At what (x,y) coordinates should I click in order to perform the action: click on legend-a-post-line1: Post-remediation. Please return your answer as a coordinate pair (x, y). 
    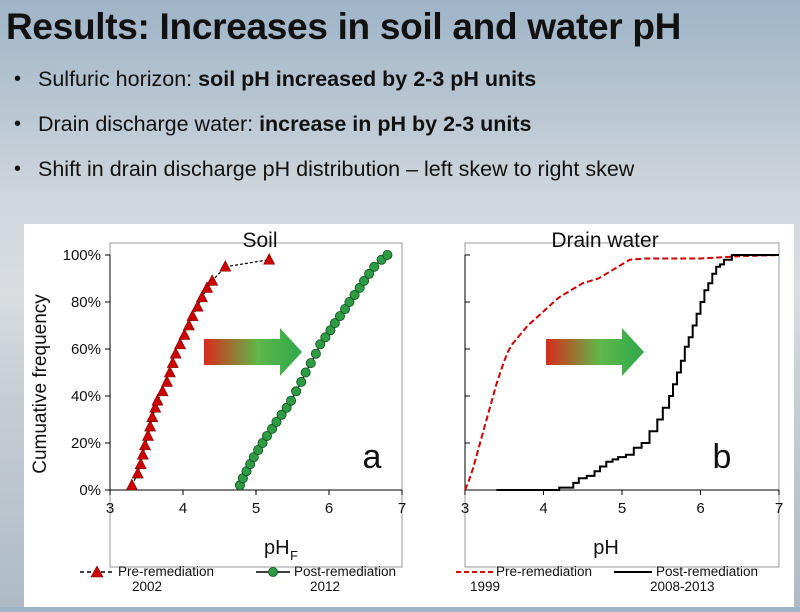
    Looking at the image, I should click on (345, 571).